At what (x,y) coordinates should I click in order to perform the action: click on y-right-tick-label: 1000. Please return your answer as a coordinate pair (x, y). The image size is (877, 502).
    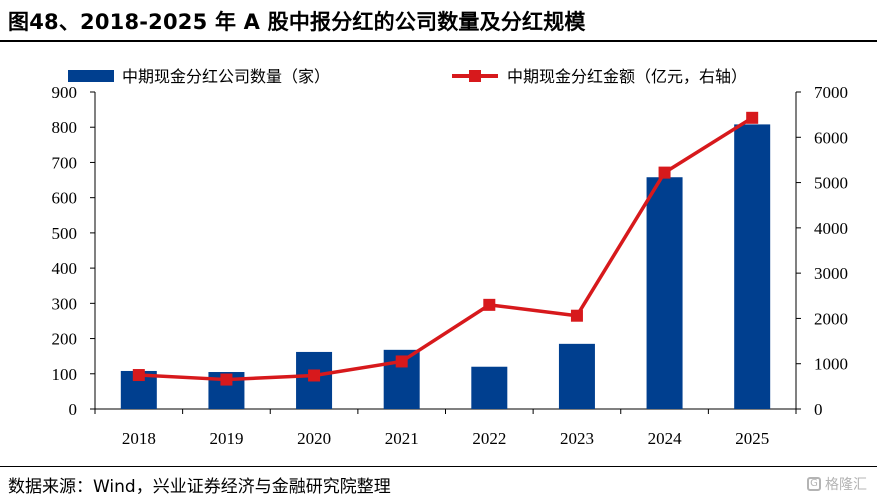
    Looking at the image, I should click on (831, 364).